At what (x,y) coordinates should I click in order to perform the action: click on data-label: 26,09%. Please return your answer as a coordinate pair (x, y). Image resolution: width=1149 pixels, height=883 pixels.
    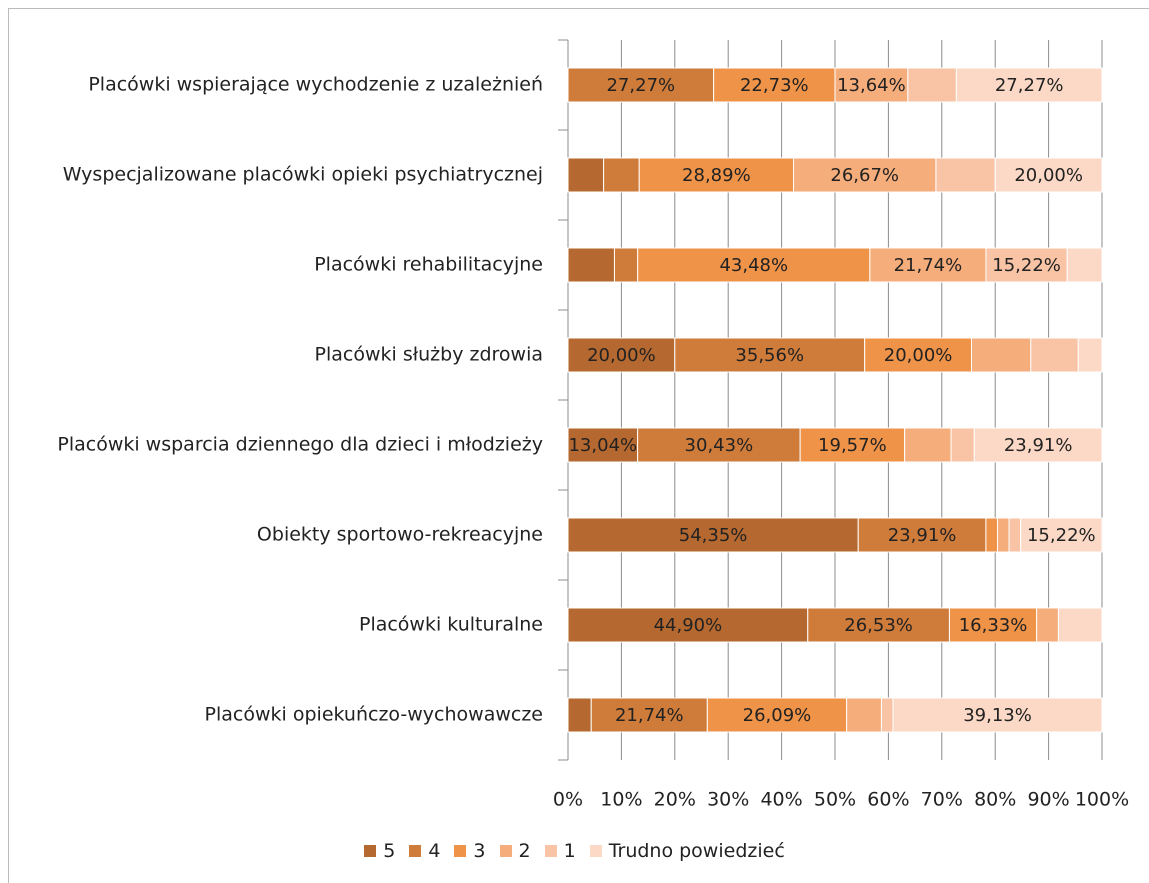
    Looking at the image, I should click on (777, 715).